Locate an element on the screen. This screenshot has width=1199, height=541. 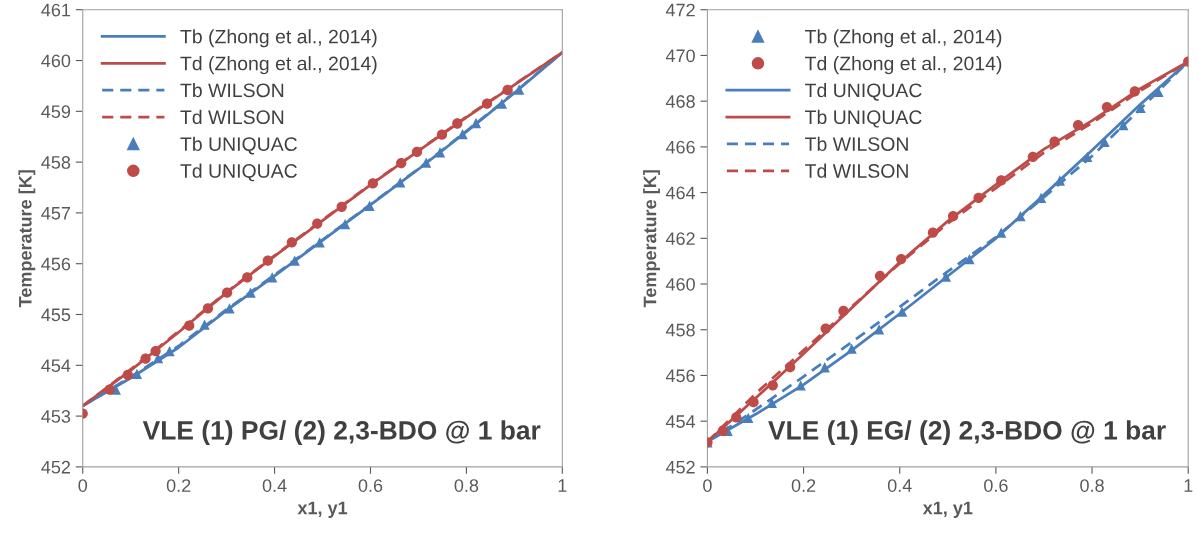
y-tick-label: 453 is located at coordinates (56, 416).